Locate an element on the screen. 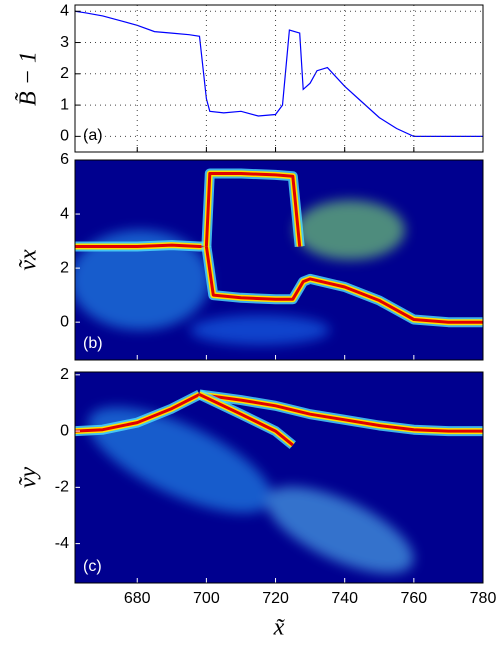 This screenshot has height=646, width=503. panel-label: (c) is located at coordinates (92, 566).